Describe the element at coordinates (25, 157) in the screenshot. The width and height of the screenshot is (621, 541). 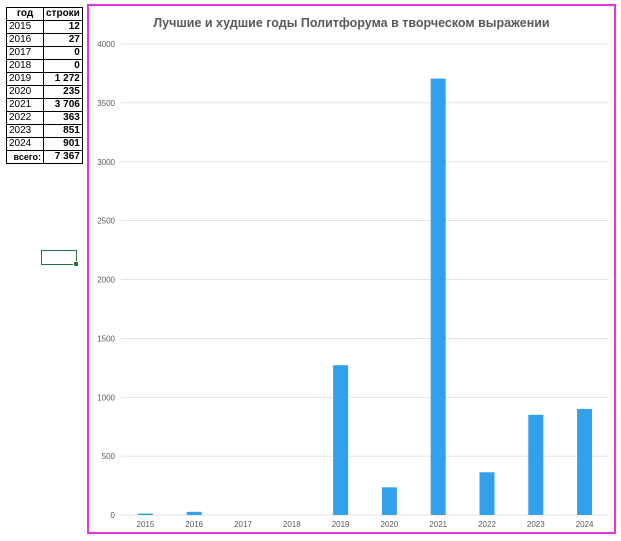
I see `total-label-cell: всего:` at that location.